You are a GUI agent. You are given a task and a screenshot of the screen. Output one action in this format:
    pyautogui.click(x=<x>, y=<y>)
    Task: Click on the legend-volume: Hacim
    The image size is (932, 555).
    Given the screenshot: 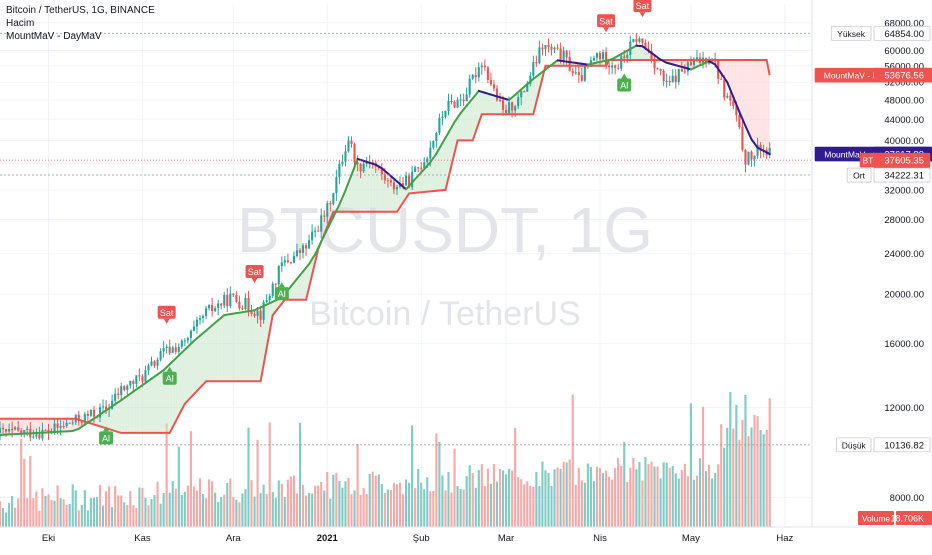 What is the action you would take?
    pyautogui.click(x=20, y=23)
    